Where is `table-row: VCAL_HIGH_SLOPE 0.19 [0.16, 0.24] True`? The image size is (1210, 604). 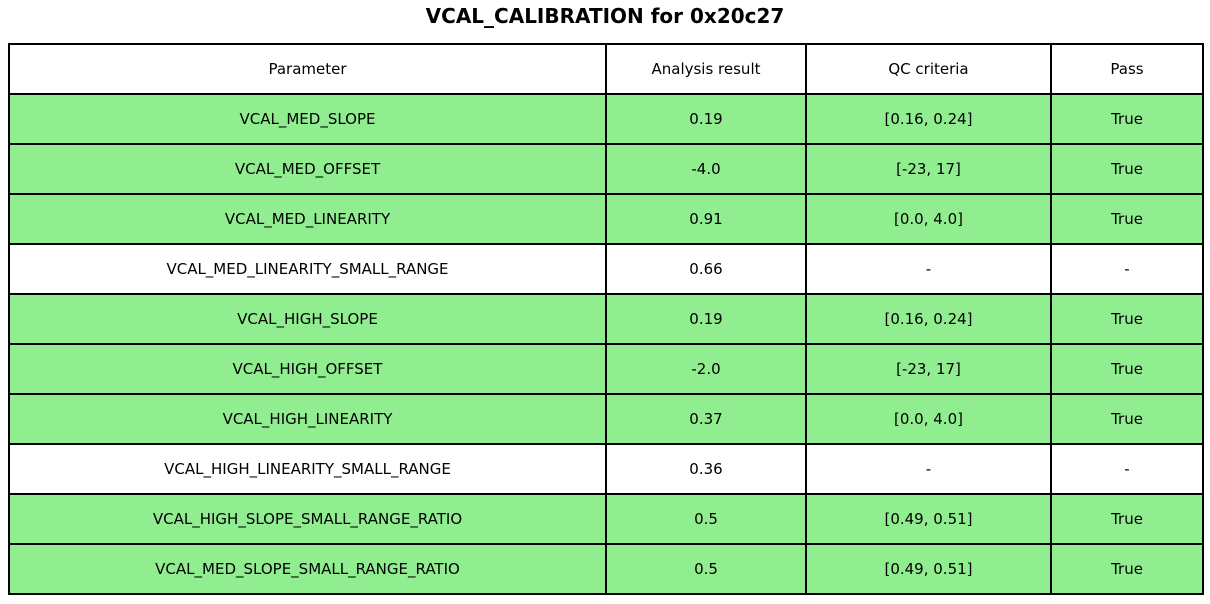
table-row: VCAL_HIGH_SLOPE 0.19 [0.16, 0.24] True is located at coordinates (606, 319).